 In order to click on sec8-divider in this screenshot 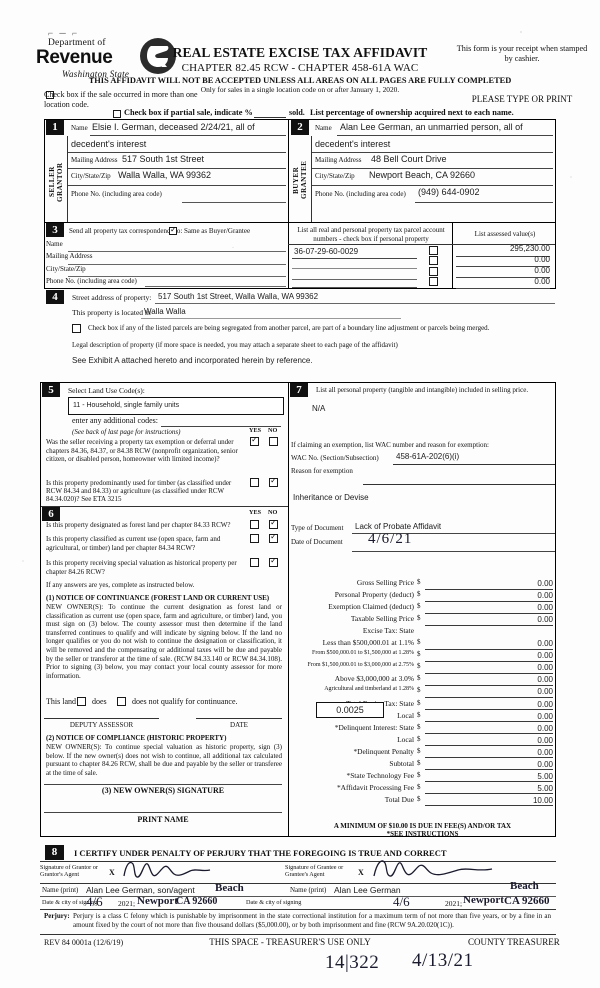, I will do `click(298, 861)`.